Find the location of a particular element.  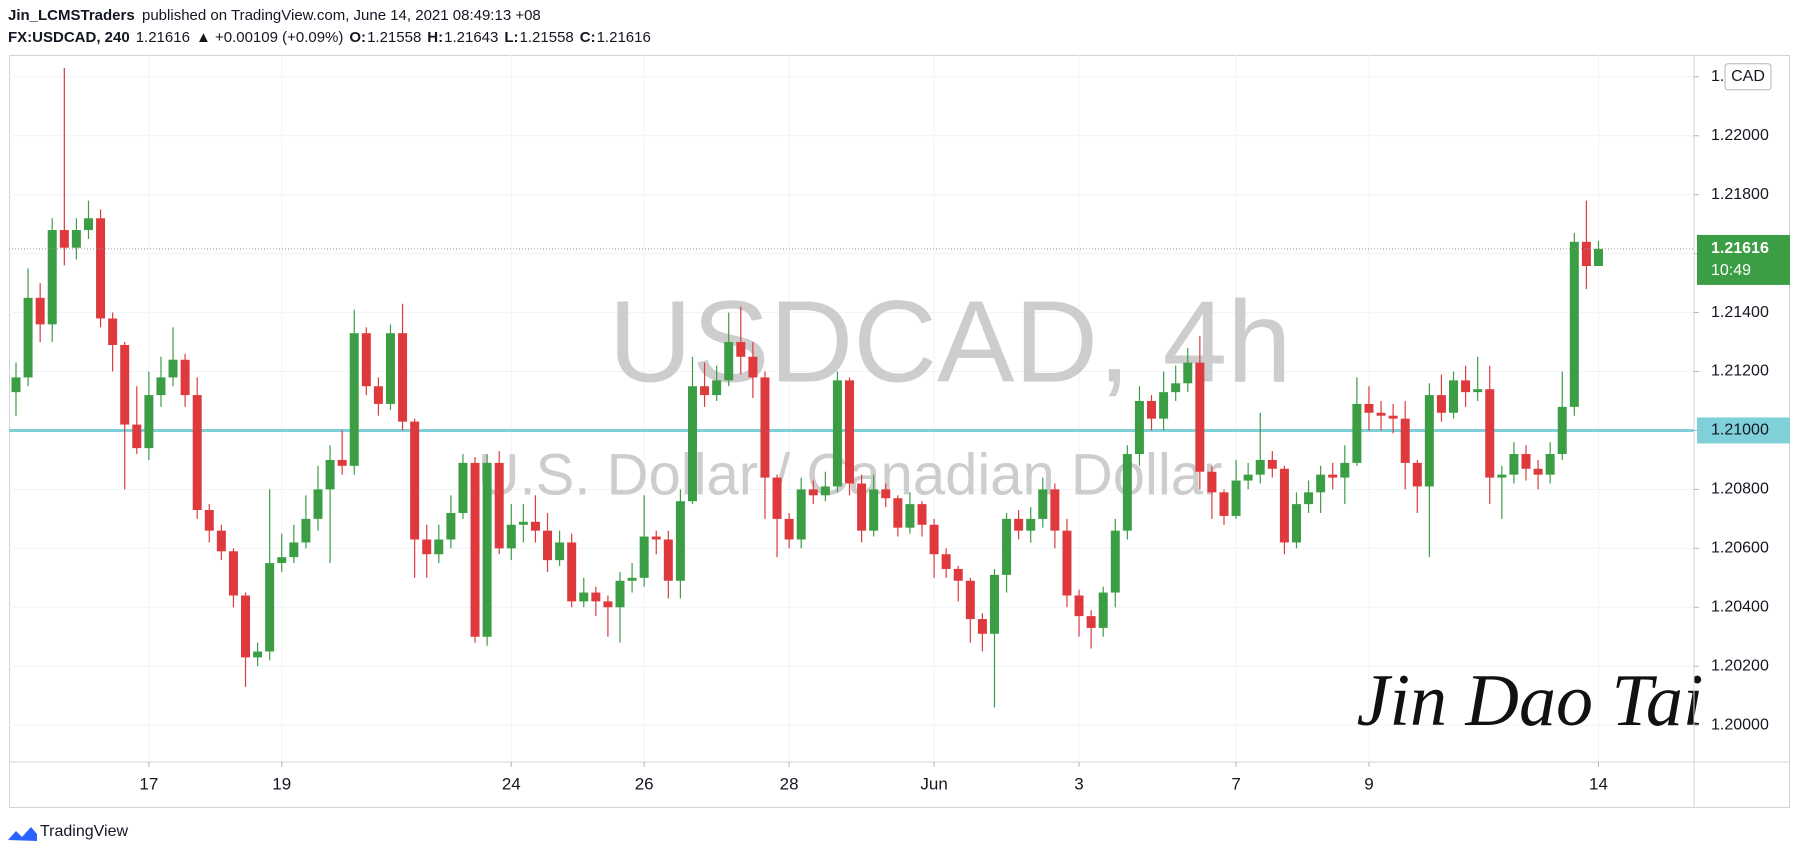

brand-name: TradingView is located at coordinates (84, 831).